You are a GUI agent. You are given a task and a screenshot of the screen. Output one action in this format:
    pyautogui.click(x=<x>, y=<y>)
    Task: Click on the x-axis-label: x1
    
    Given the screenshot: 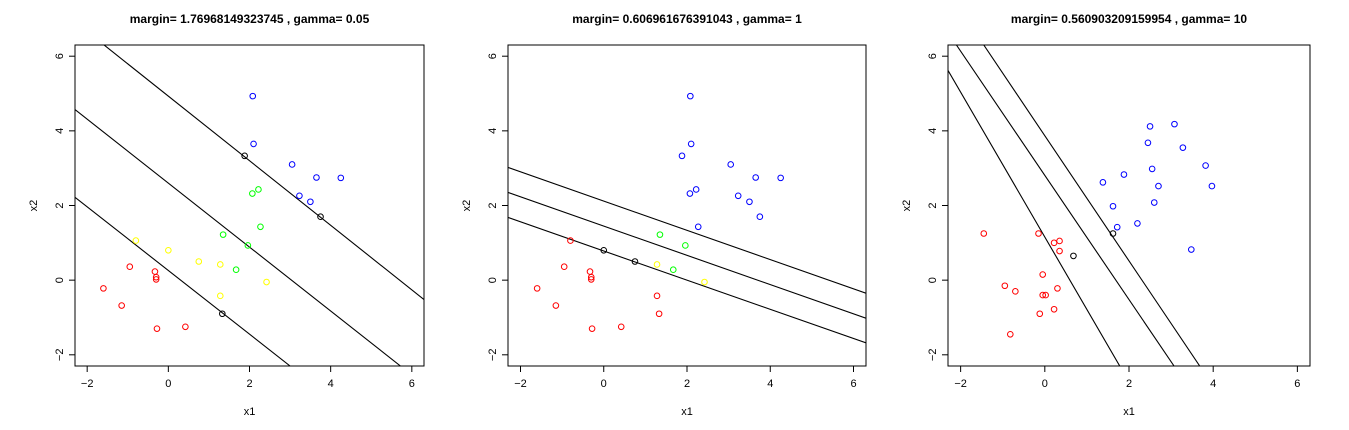 What is the action you would take?
    pyautogui.click(x=250, y=412)
    